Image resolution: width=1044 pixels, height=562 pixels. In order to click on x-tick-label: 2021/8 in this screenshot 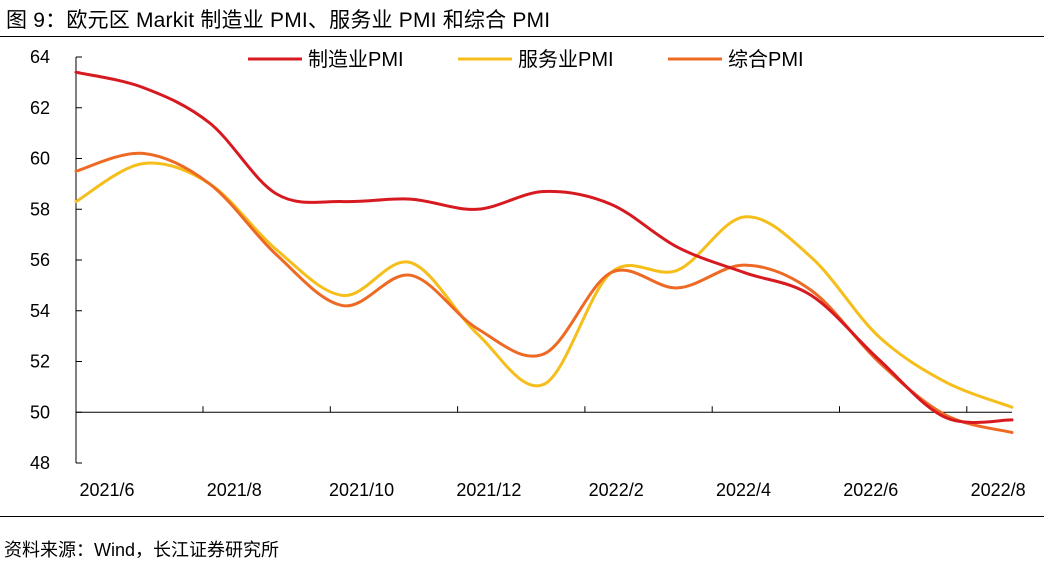, I will do `click(234, 490)`.